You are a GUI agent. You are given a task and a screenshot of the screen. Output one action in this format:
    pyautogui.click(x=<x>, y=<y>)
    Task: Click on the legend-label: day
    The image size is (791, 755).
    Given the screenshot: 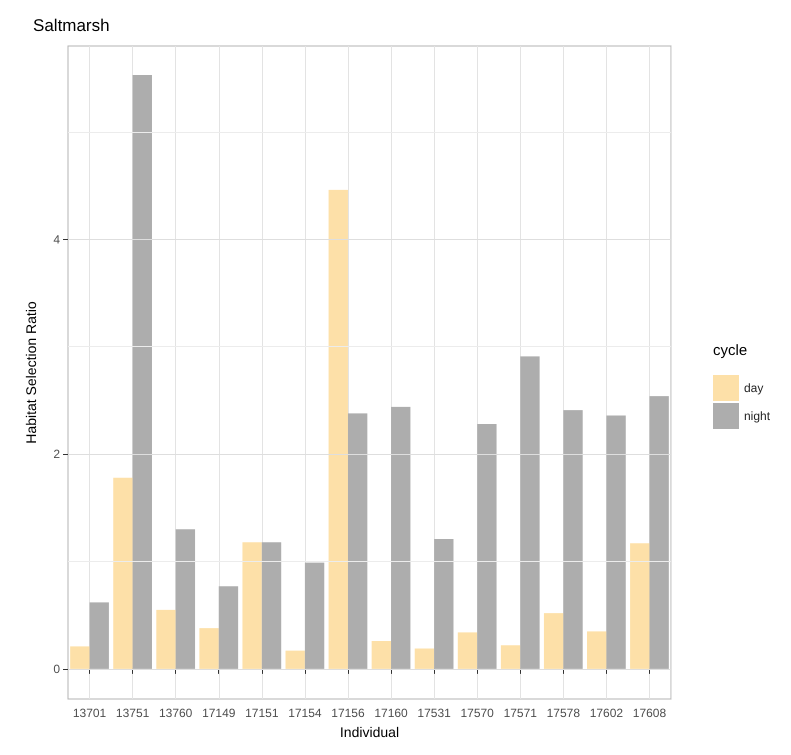 What is the action you would take?
    pyautogui.click(x=754, y=388)
    